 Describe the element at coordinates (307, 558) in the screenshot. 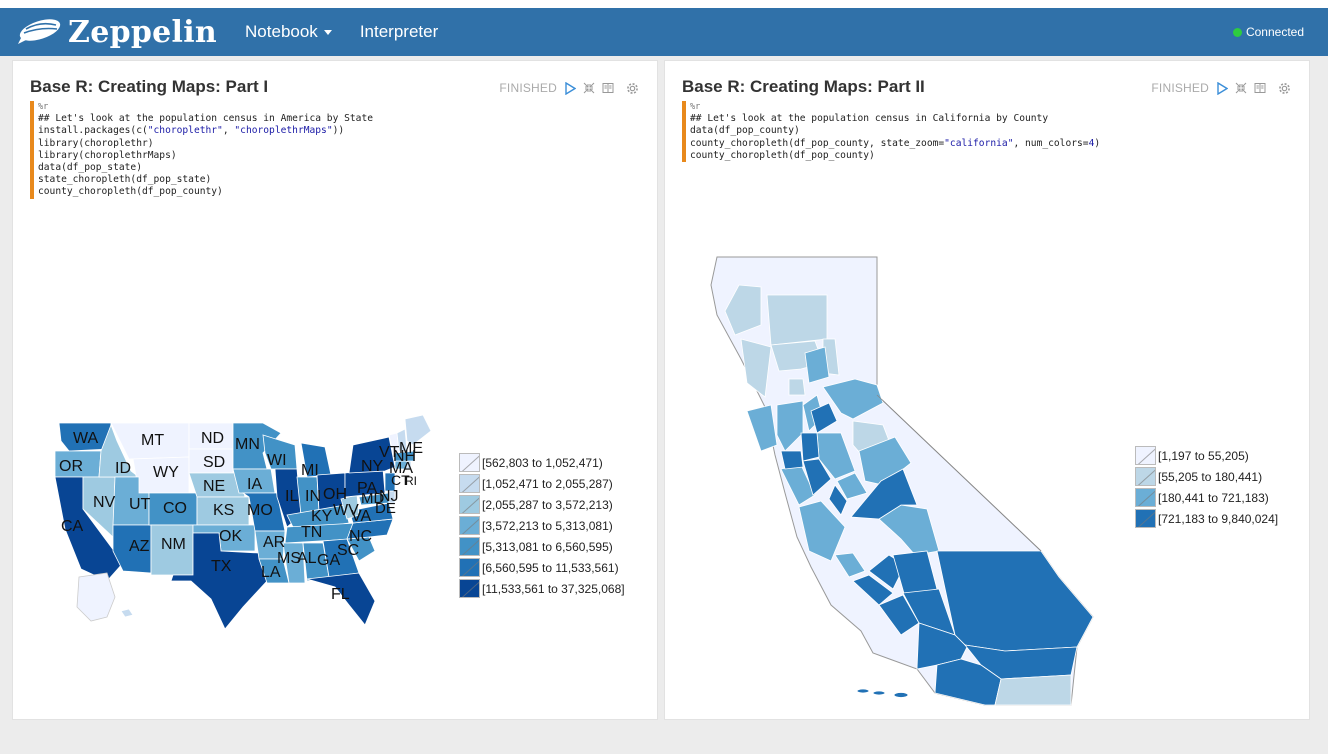

I see `state-label: AL` at that location.